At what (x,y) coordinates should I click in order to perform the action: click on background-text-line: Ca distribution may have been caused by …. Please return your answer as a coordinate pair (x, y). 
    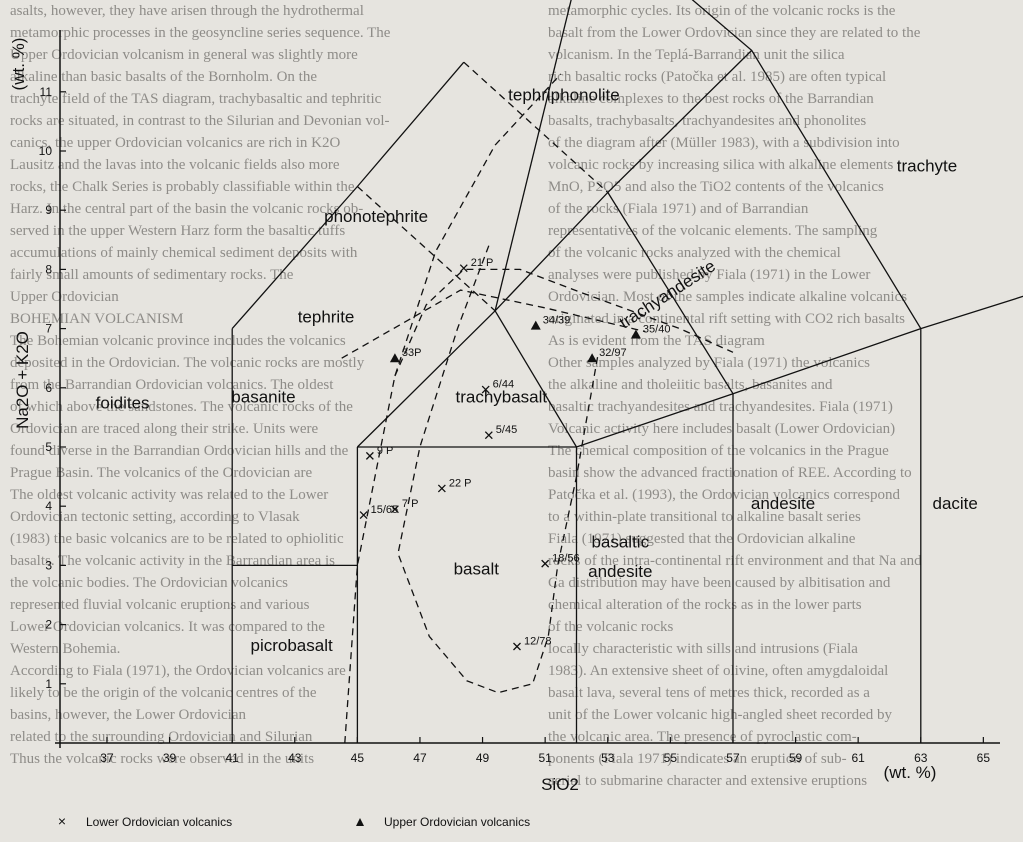
    Looking at the image, I should click on (719, 583).